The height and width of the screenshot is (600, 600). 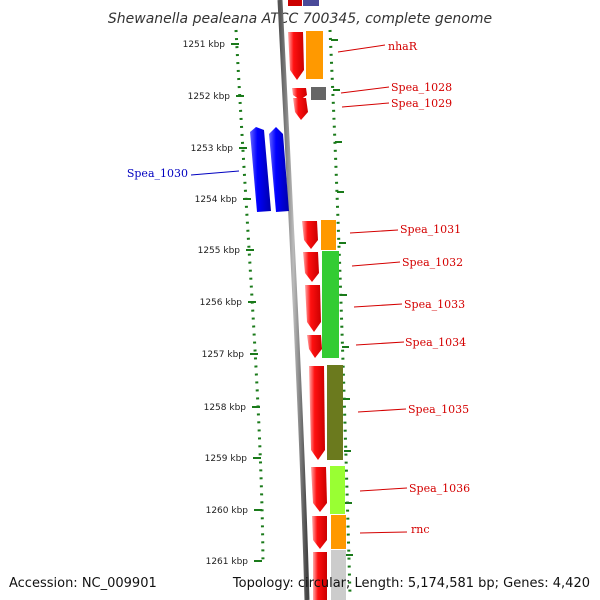 What do you see at coordinates (260, 169) in the screenshot?
I see `gene-arrow-spea-1030-a` at bounding box center [260, 169].